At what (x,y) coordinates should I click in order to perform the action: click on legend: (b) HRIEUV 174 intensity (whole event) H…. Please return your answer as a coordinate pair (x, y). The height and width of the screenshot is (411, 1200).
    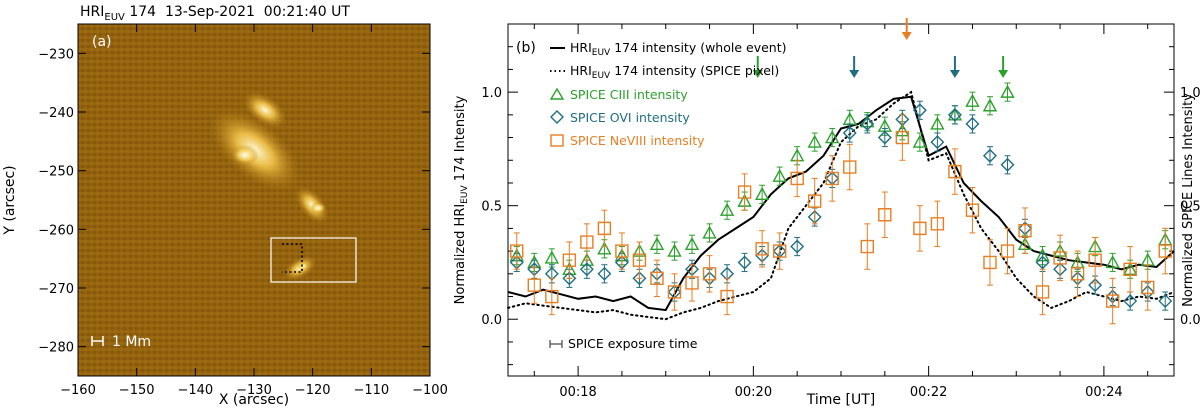
    Looking at the image, I should click on (651, 94).